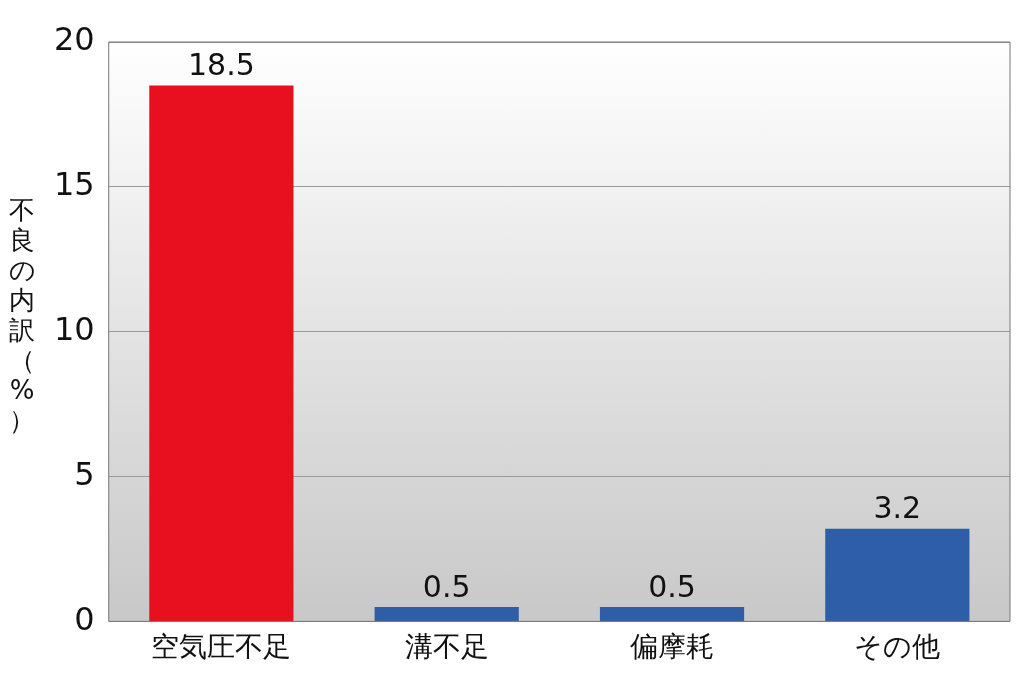  What do you see at coordinates (74, 39) in the screenshot?
I see `y-tick-label: 20` at bounding box center [74, 39].